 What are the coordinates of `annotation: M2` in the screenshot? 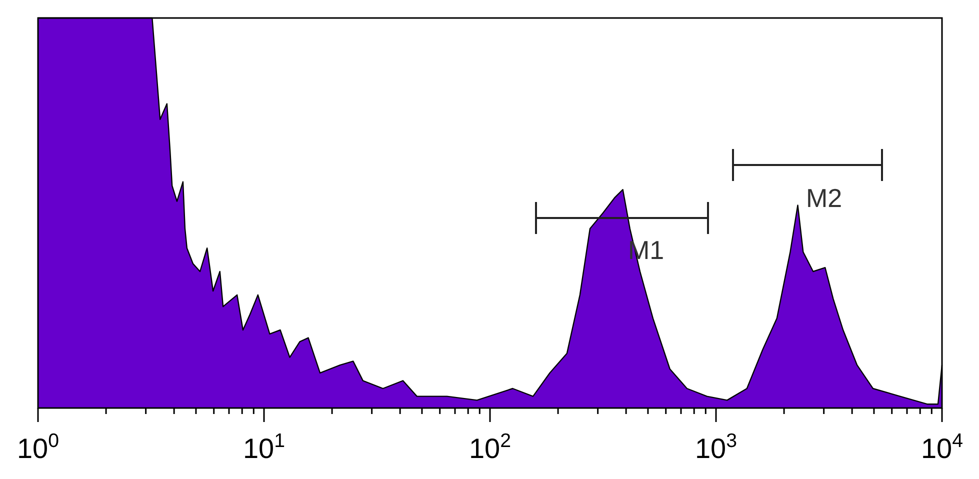 It's located at (824, 197).